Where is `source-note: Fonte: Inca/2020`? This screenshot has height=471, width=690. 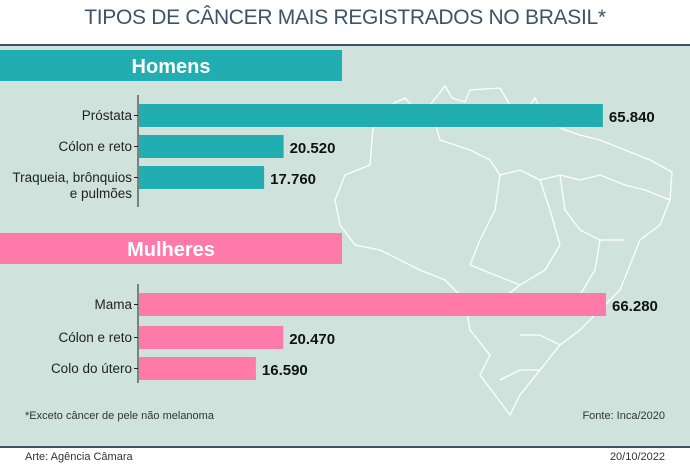
source-note: Fonte: Inca/2020 is located at coordinates (623, 416).